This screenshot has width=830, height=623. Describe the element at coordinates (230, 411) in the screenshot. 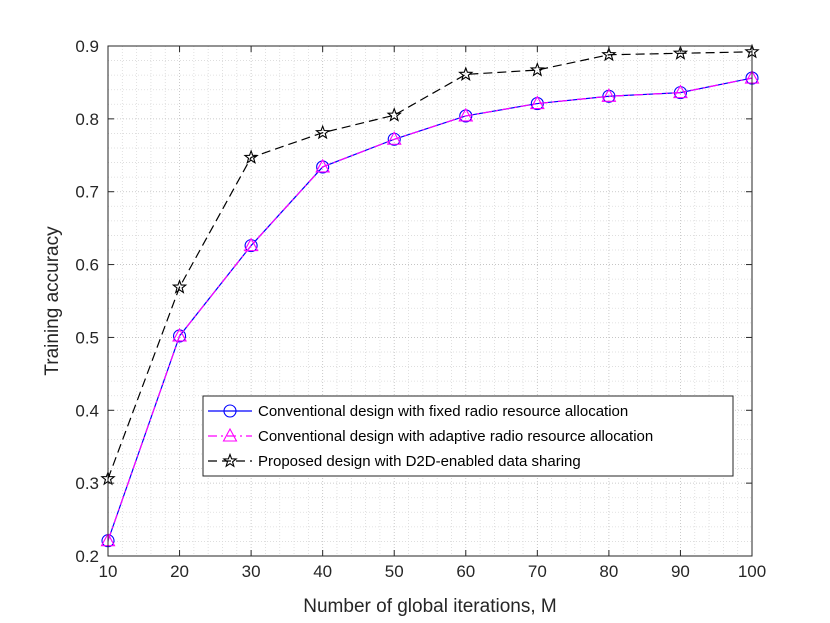

I see `circle-marker` at that location.